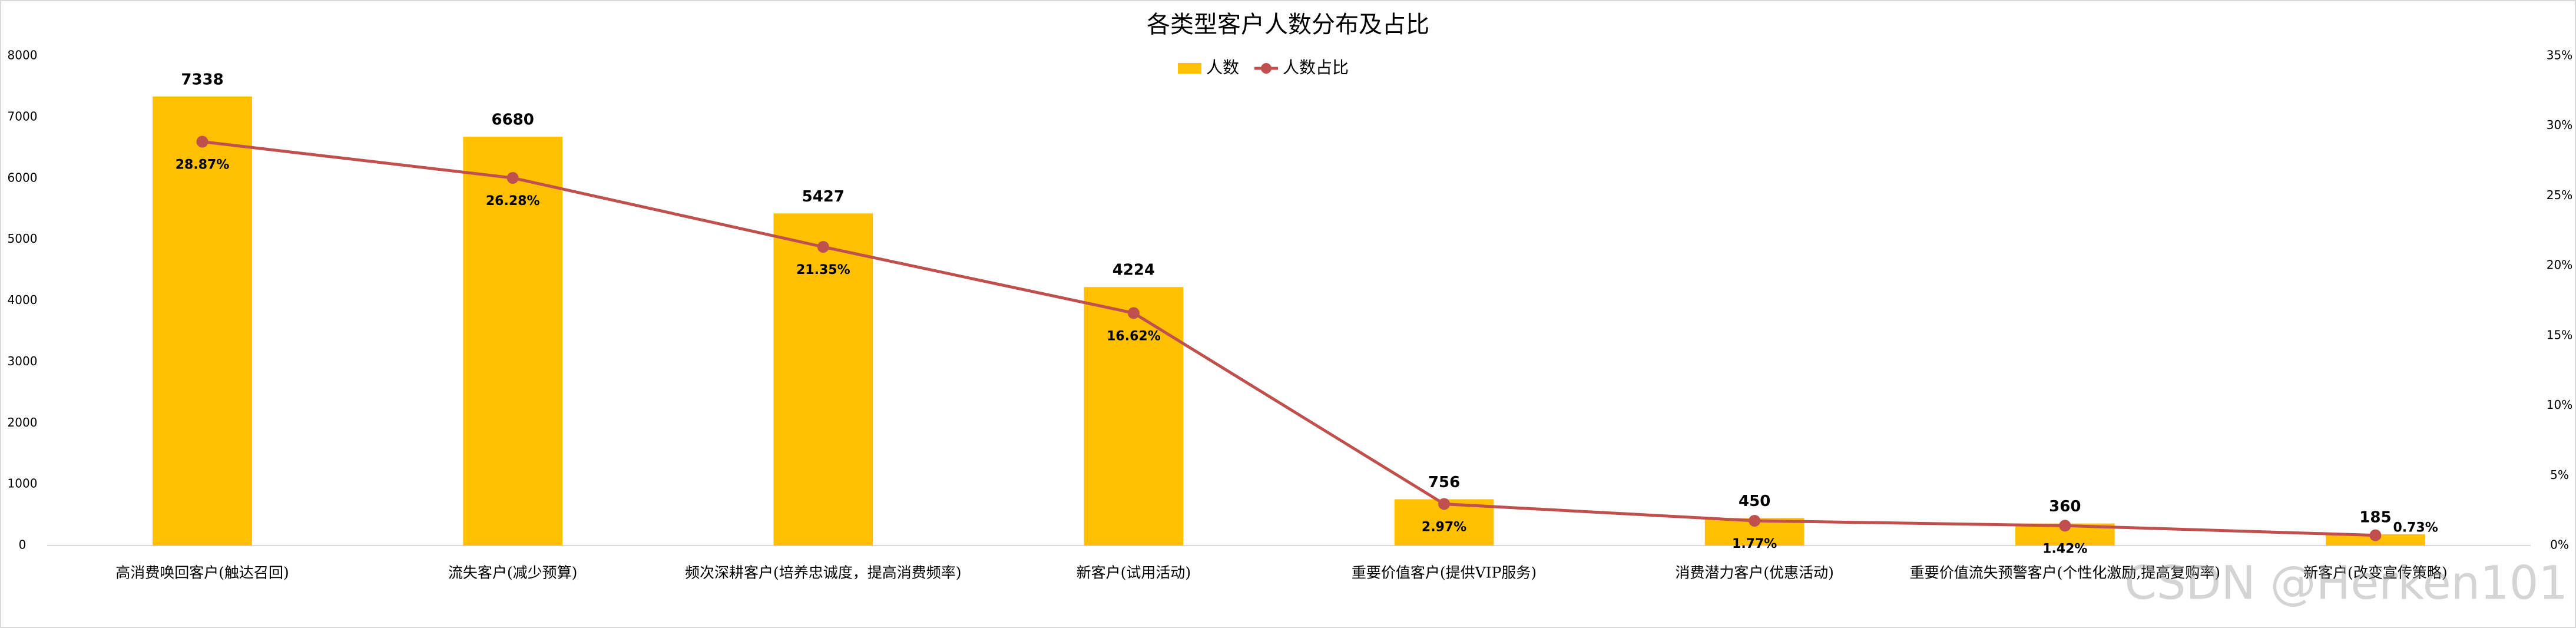 The height and width of the screenshot is (628, 2576). What do you see at coordinates (1134, 336) in the screenshot?
I see `line-value-label: 16.62%` at bounding box center [1134, 336].